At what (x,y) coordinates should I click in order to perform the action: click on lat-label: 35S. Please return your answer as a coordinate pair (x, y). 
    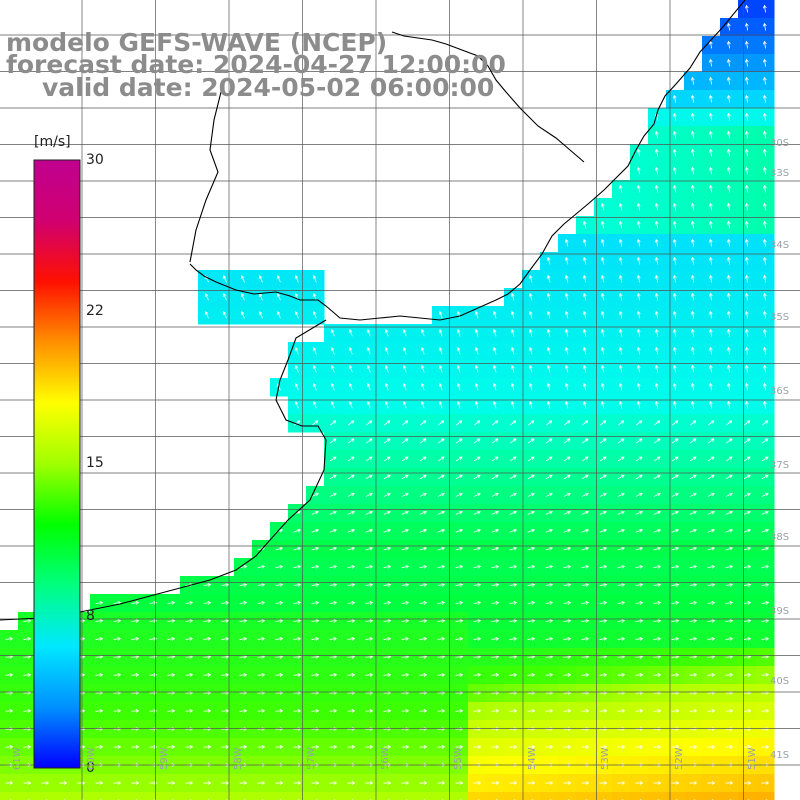
    Looking at the image, I should click on (780, 317).